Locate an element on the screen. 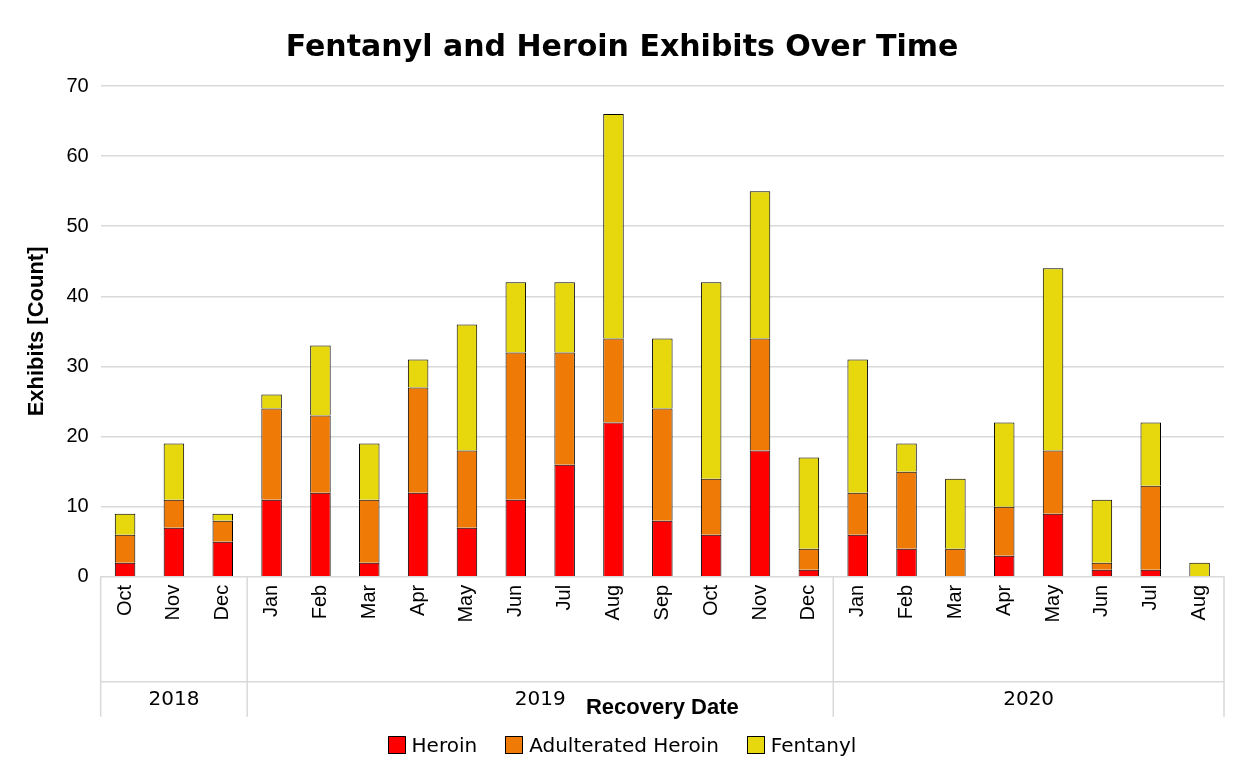  text: 2019 is located at coordinates (540, 698).